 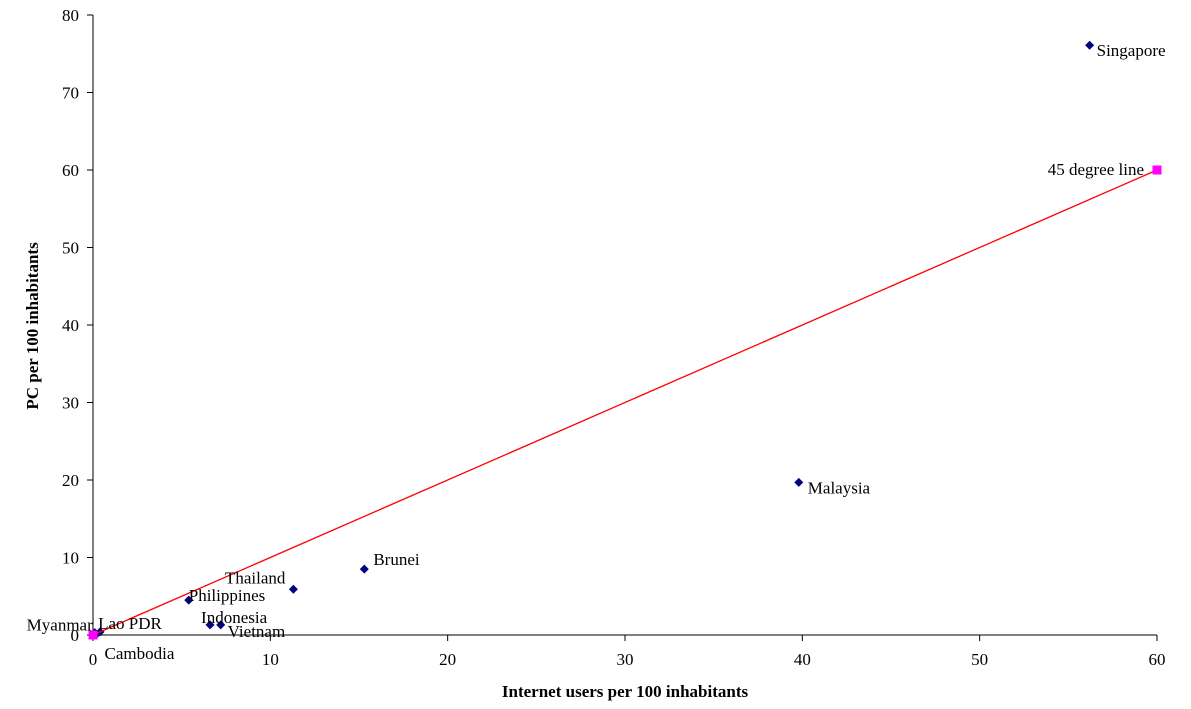 I want to click on y-tick-label: 20, so click(x=70, y=480).